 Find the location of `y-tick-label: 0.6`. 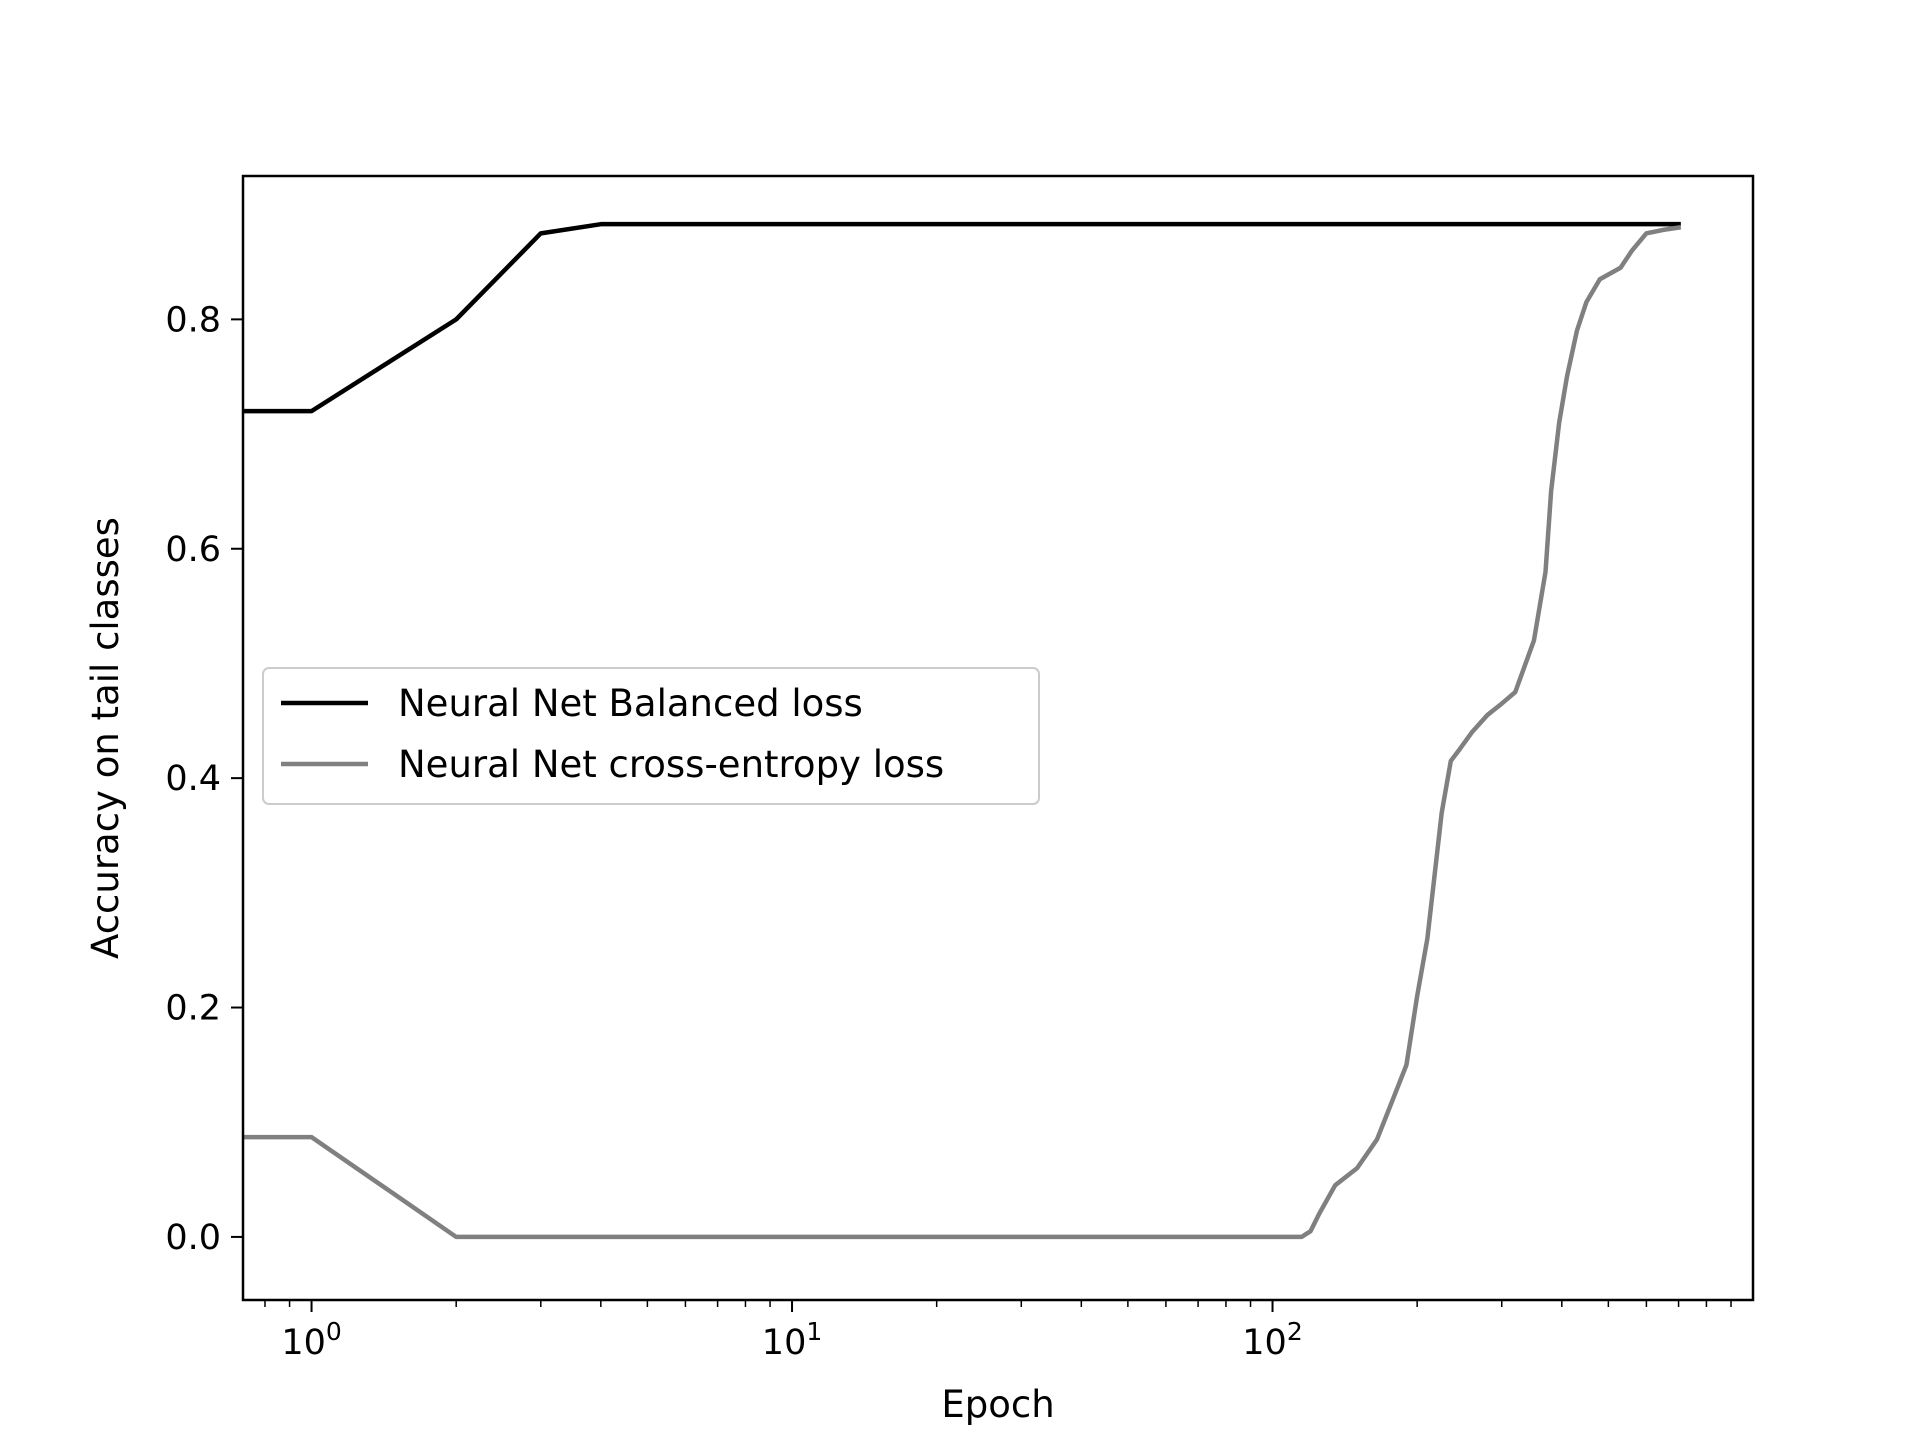

y-tick-label: 0.6 is located at coordinates (193, 550).